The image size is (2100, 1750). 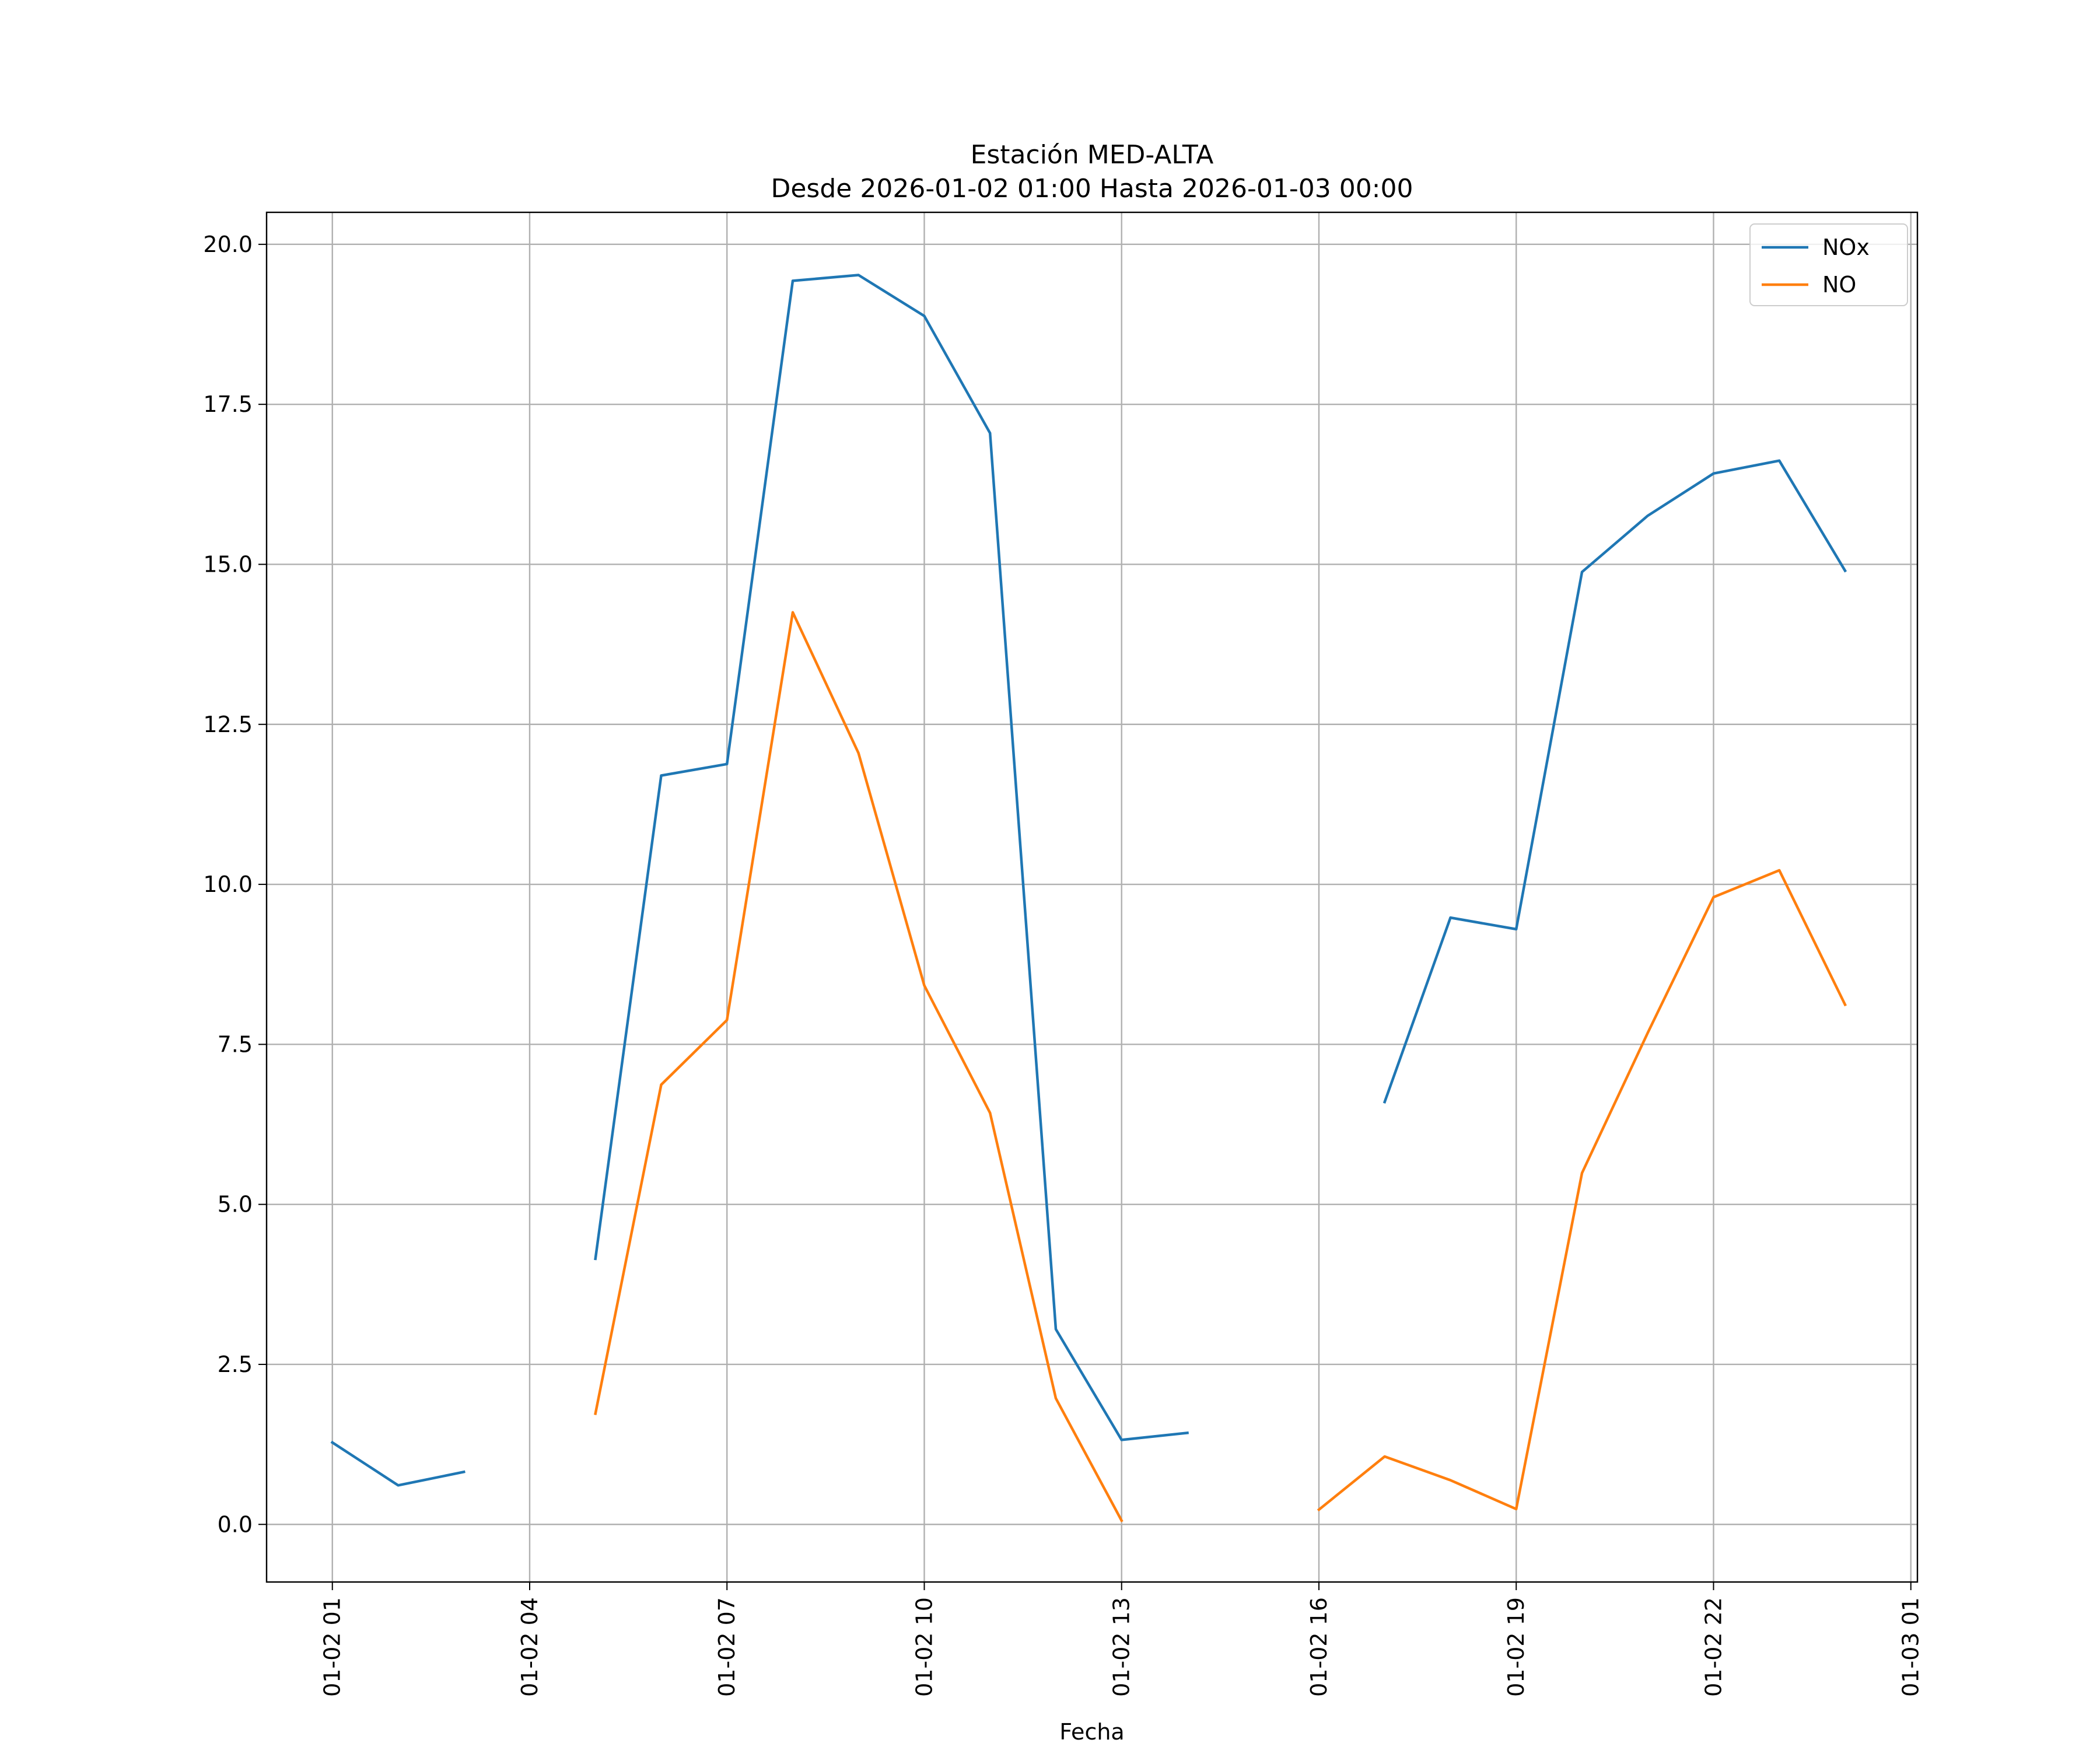 I want to click on y-tick-label: 17.5, so click(x=228, y=404).